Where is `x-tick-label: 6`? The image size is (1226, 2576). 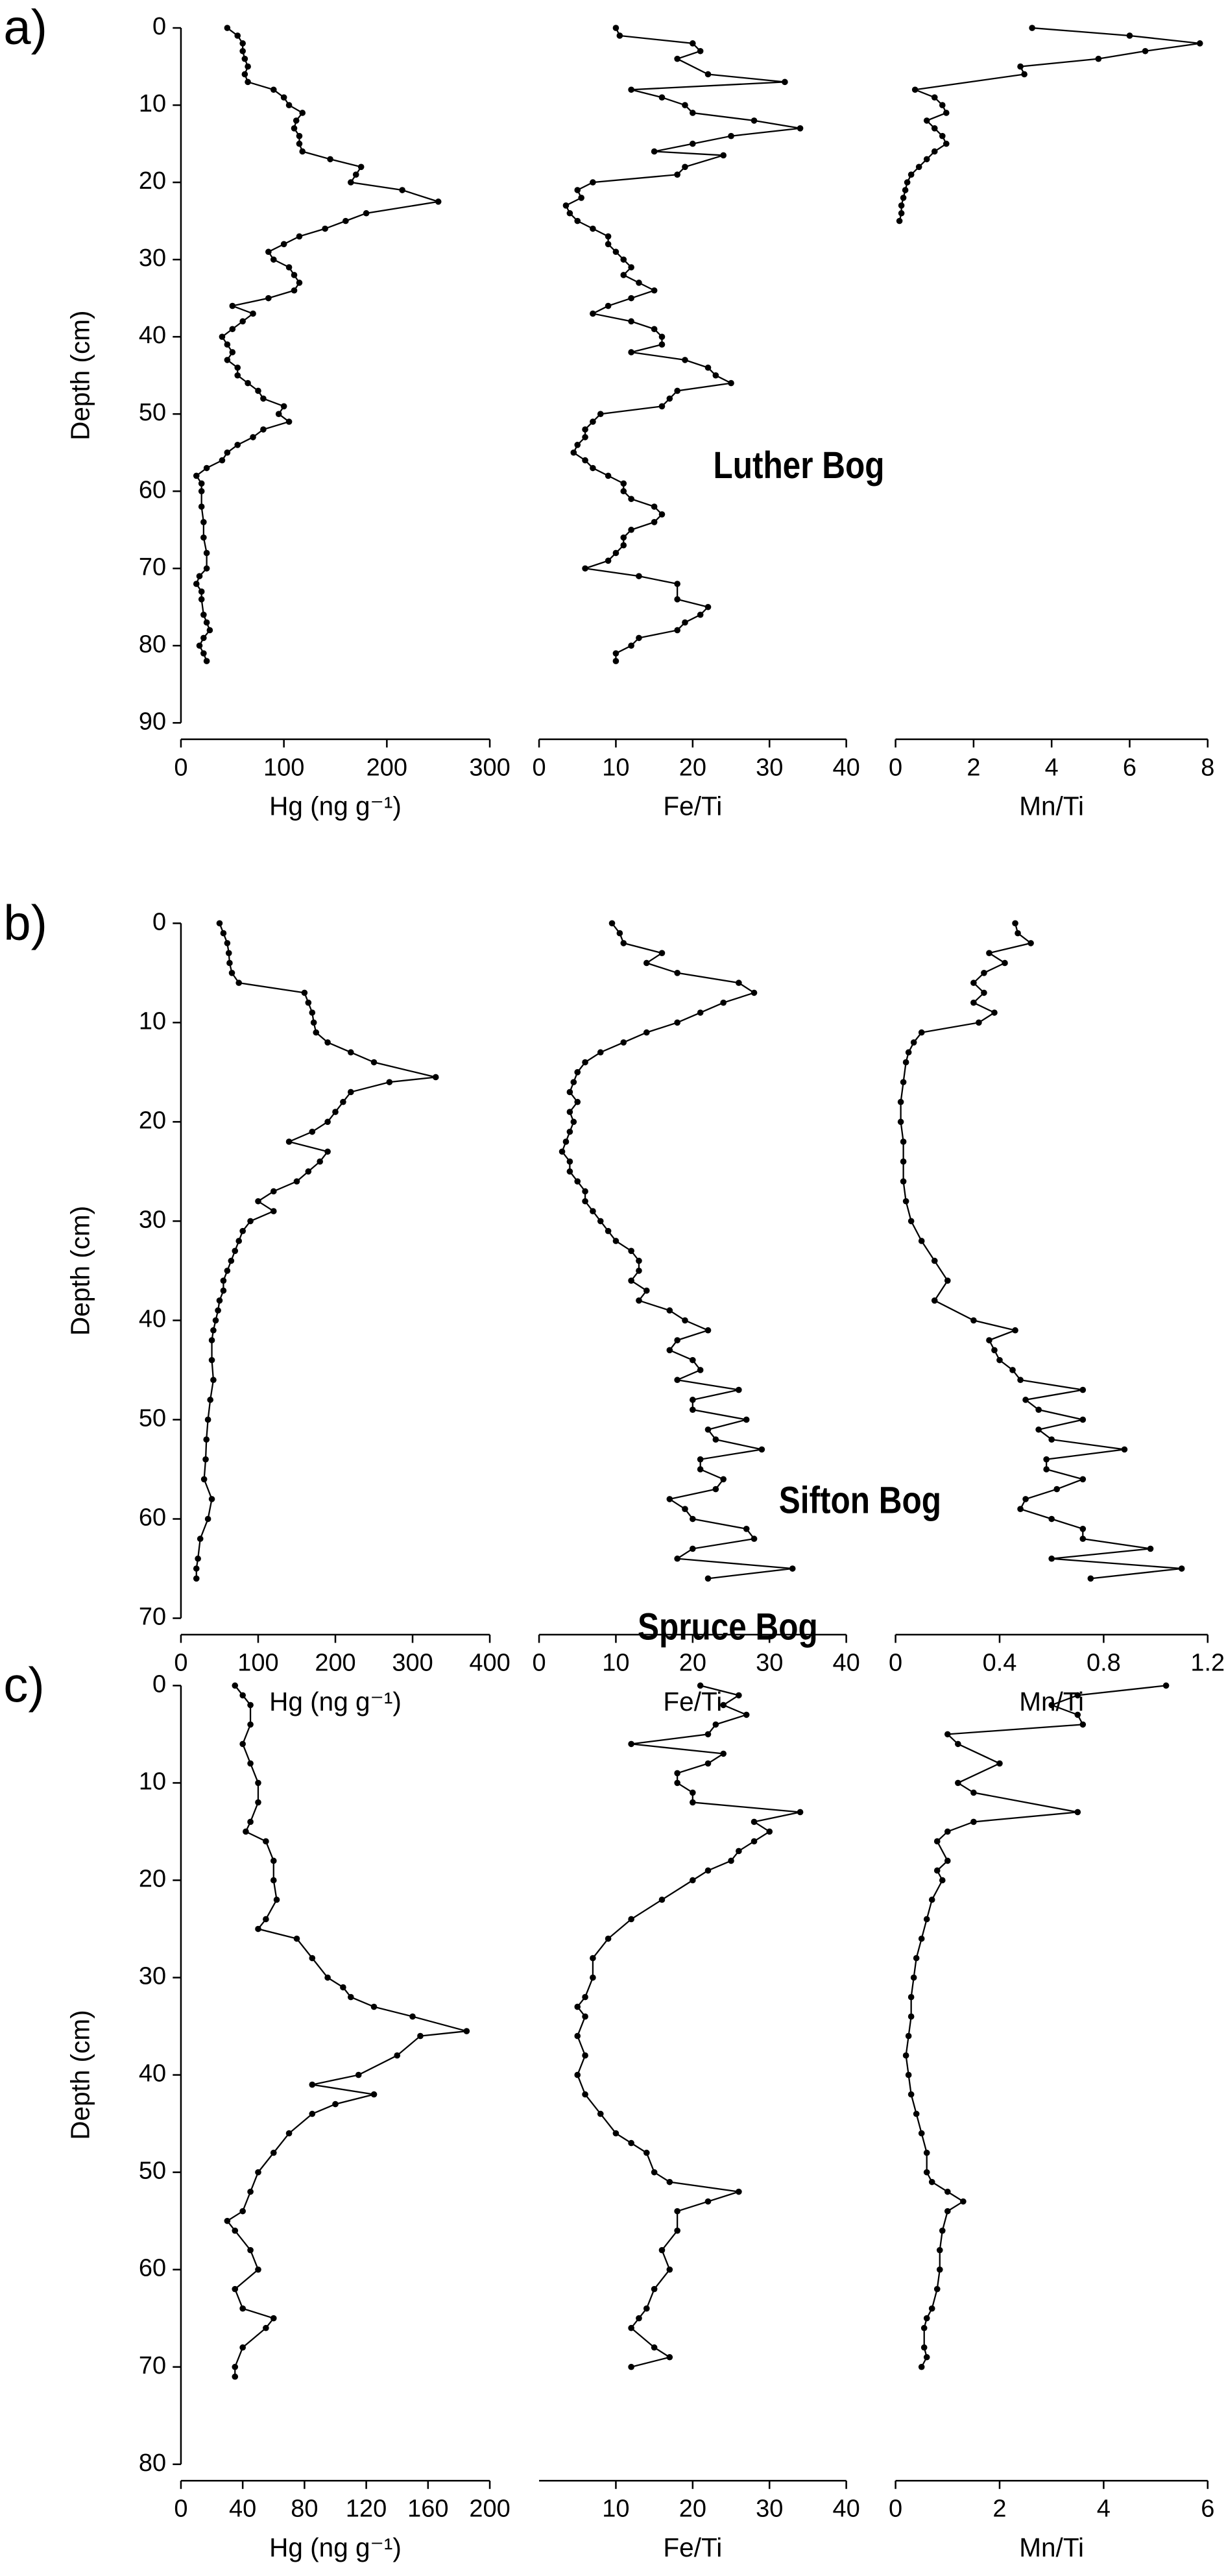
x-tick-label: 6 is located at coordinates (1129, 767).